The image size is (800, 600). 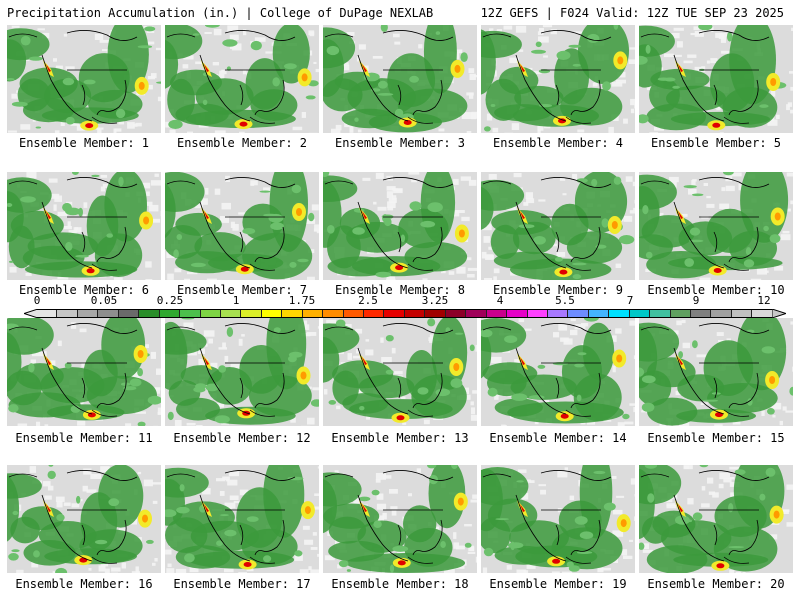 What do you see at coordinates (558, 438) in the screenshot?
I see `member-caption-14: Ensemble Member: 14` at bounding box center [558, 438].